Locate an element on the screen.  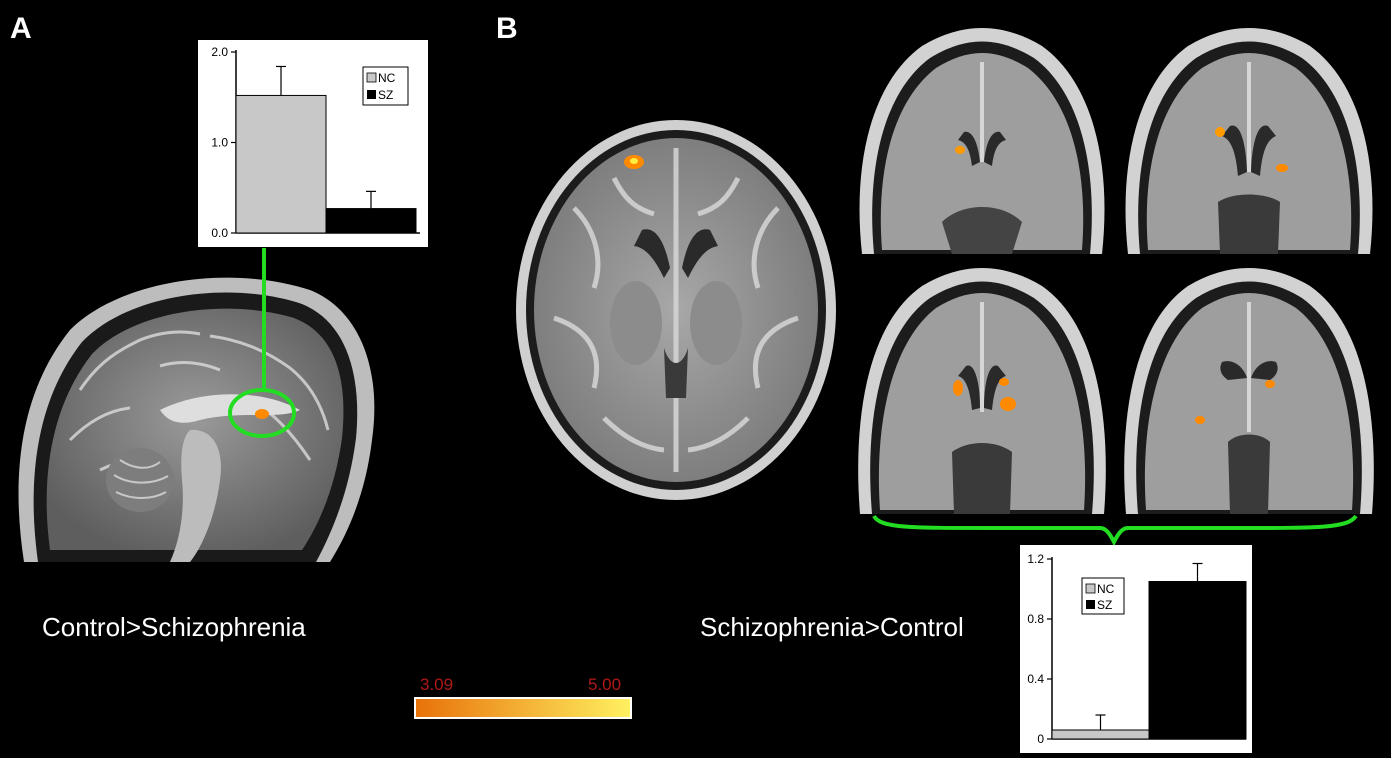
y-tick-label: 0.8 is located at coordinates (1035, 619).